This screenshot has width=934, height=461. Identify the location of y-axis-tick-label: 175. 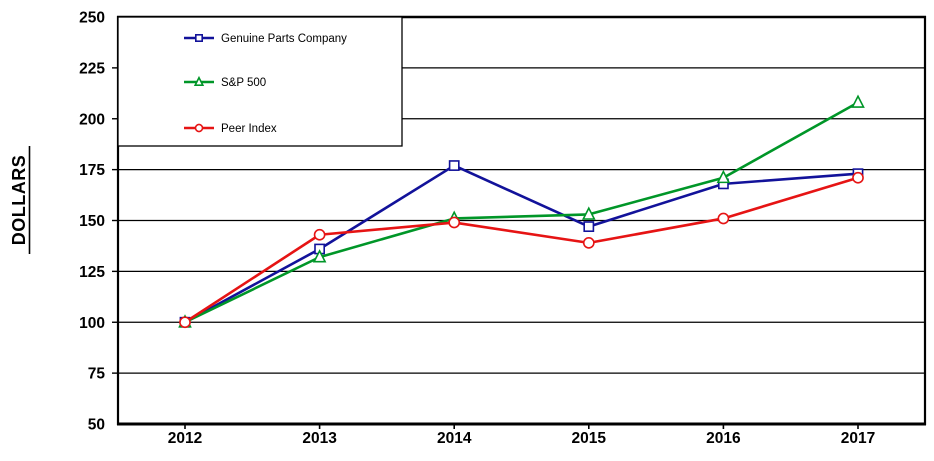
(92, 170).